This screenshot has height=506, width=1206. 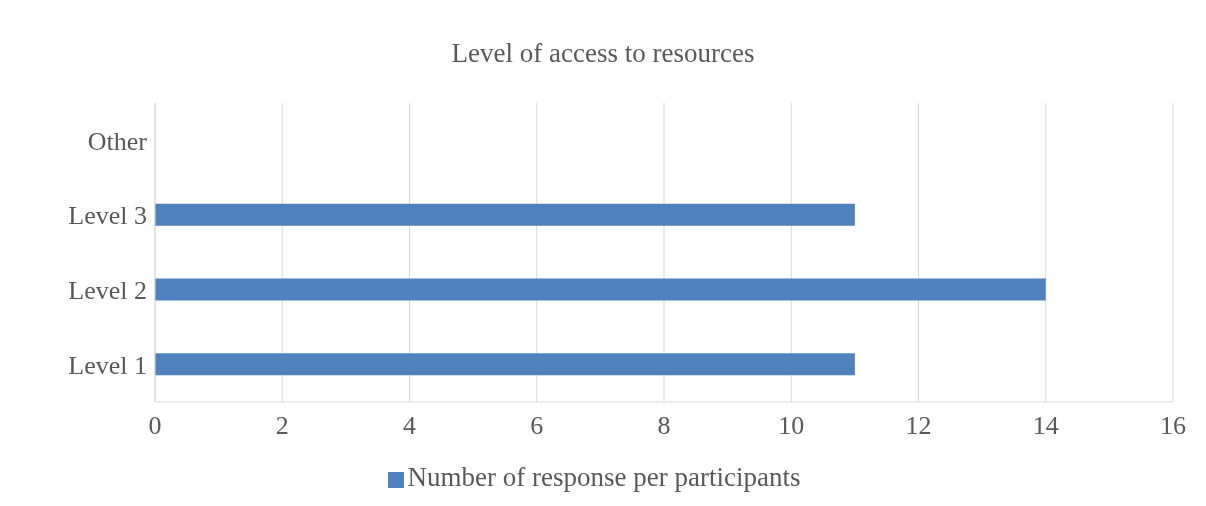 I want to click on x-tick-label: 6, so click(x=537, y=426).